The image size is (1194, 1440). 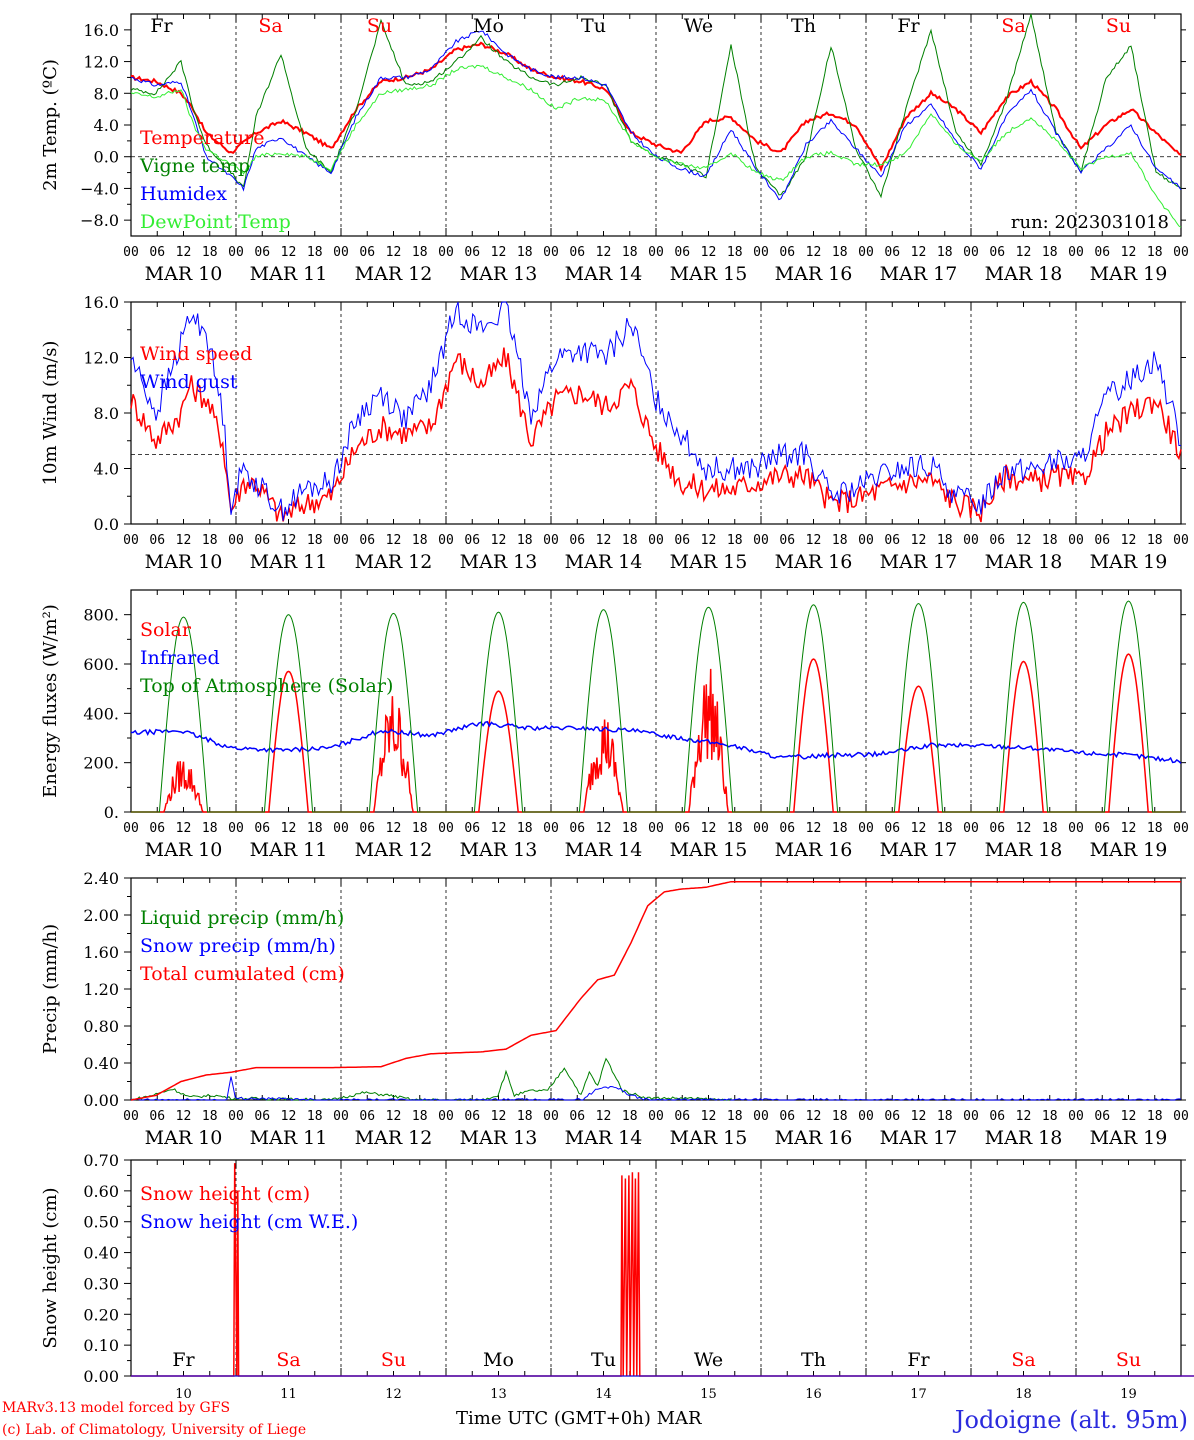 What do you see at coordinates (498, 1360) in the screenshot?
I see `weekday-label-bottom: Mo` at bounding box center [498, 1360].